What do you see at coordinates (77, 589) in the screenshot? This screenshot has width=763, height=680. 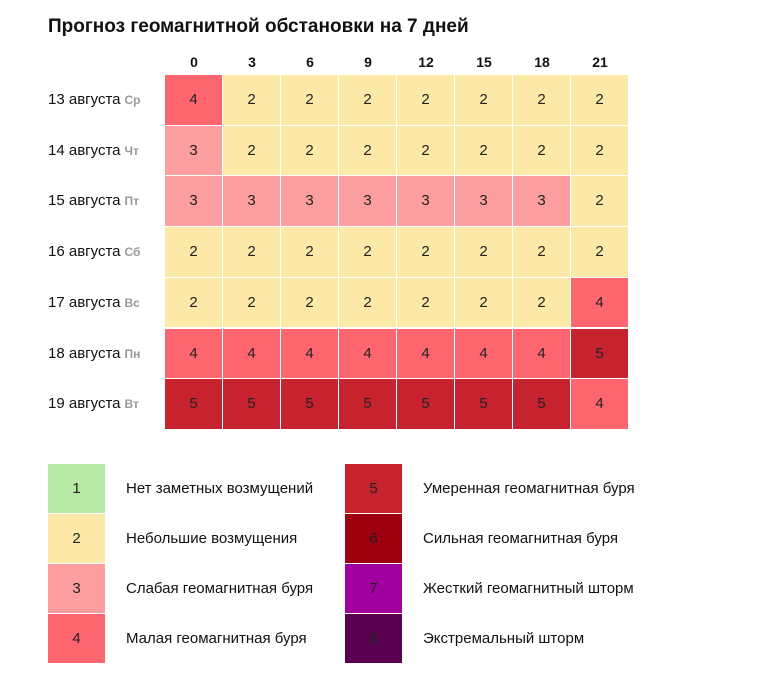 I see `legend-swatch: 3` at bounding box center [77, 589].